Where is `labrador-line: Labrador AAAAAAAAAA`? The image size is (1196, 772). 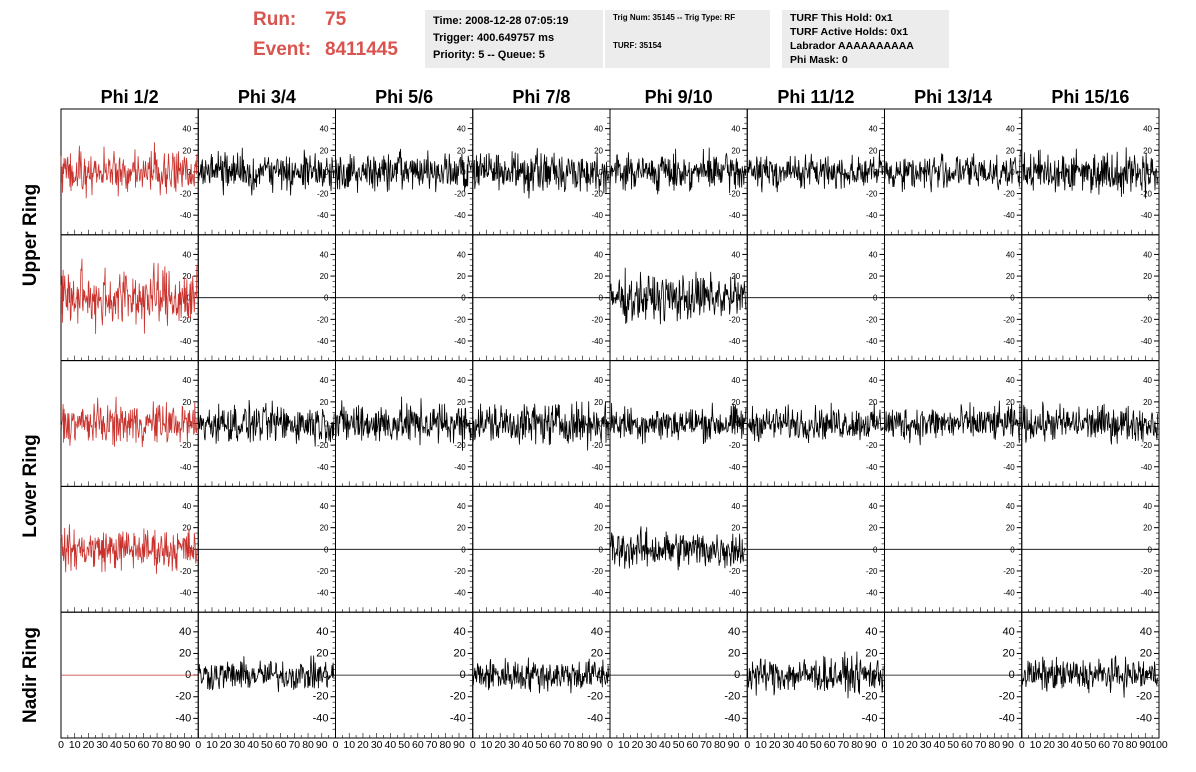
labrador-line: Labrador AAAAAAAAAA is located at coordinates (852, 46).